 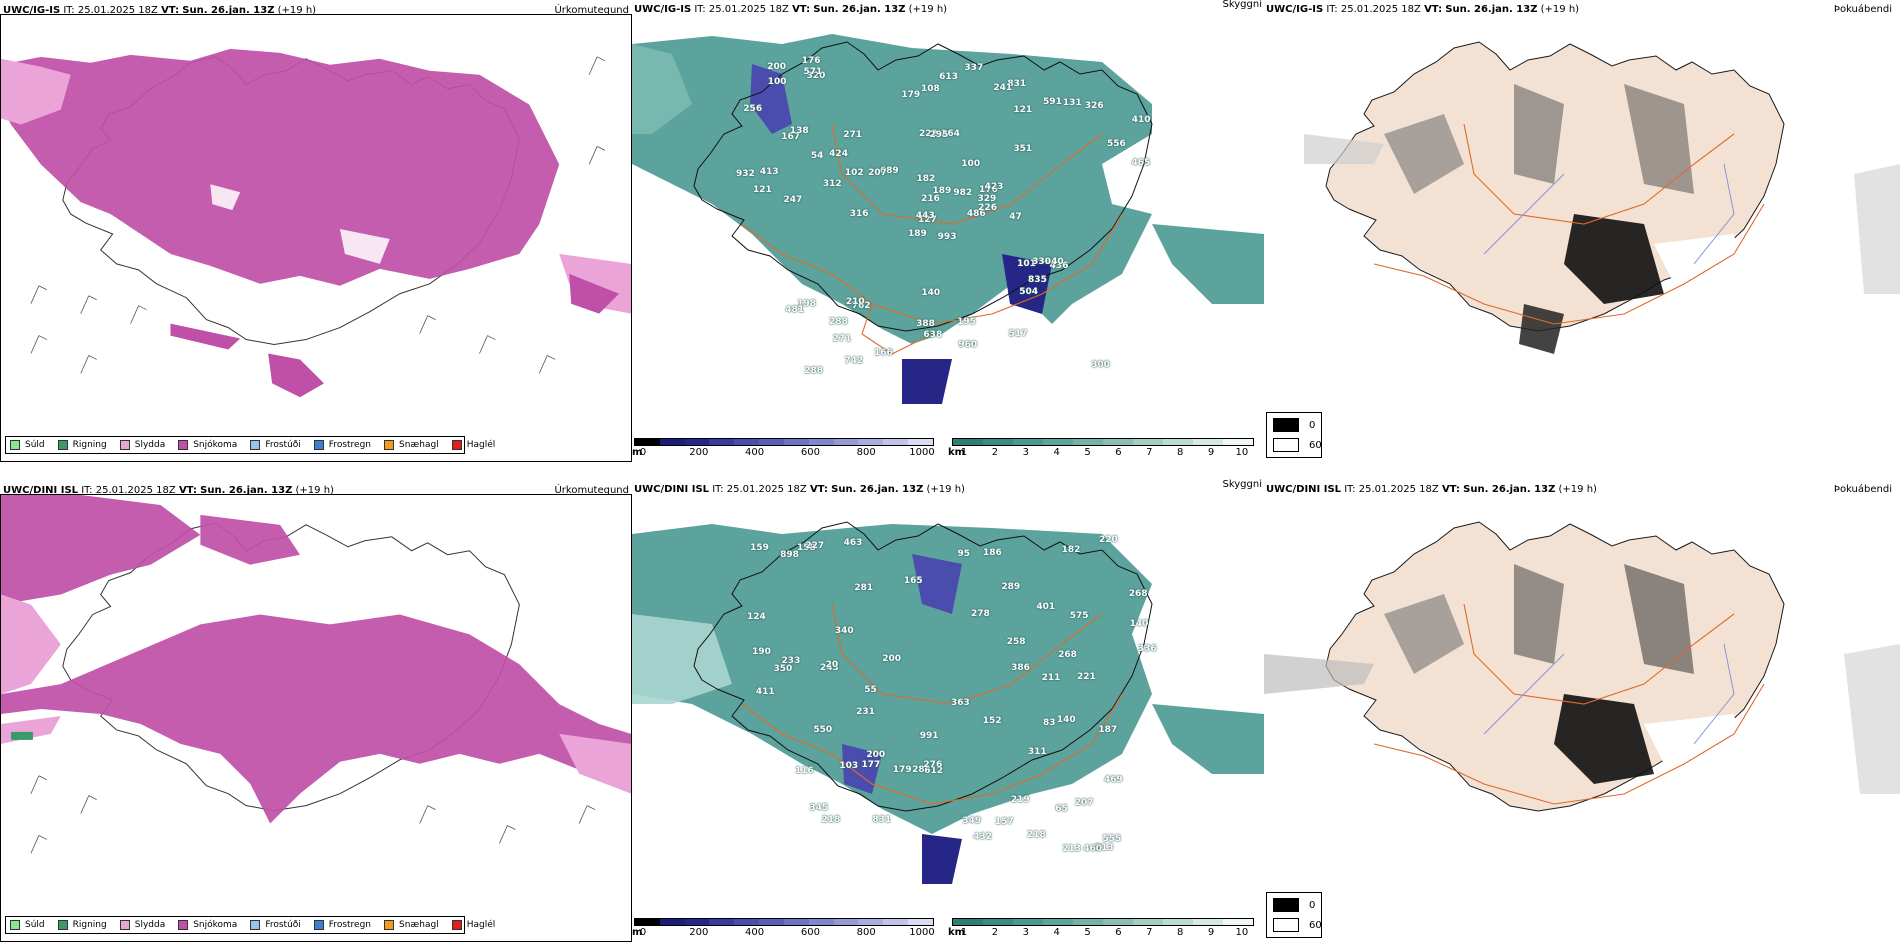 What do you see at coordinates (745, 173) in the screenshot?
I see `cloud-top-label: 932` at bounding box center [745, 173].